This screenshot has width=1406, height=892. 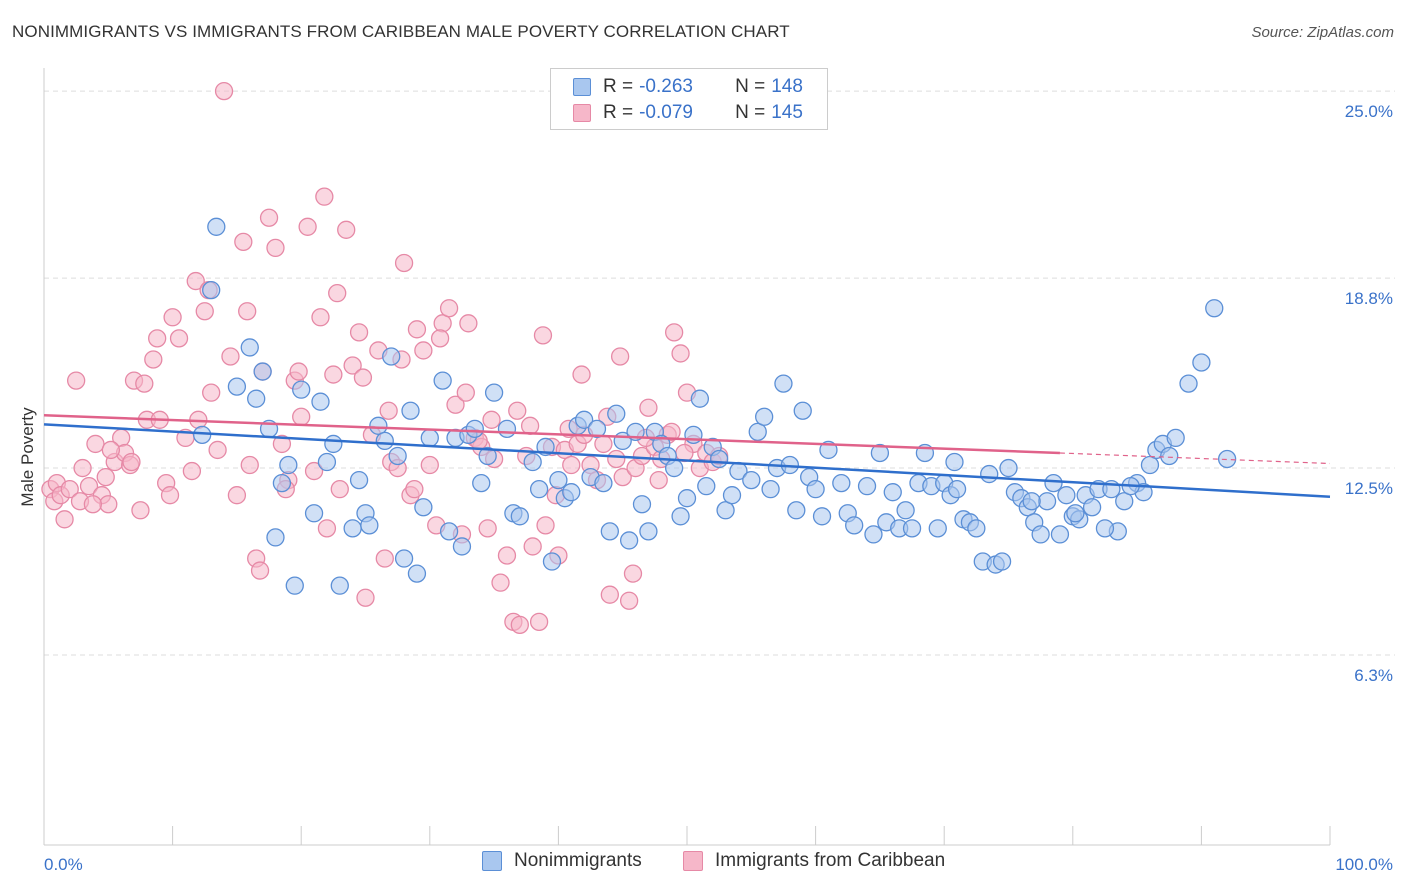 I want to click on y-tick-label: 25.0%, so click(x=1369, y=111).